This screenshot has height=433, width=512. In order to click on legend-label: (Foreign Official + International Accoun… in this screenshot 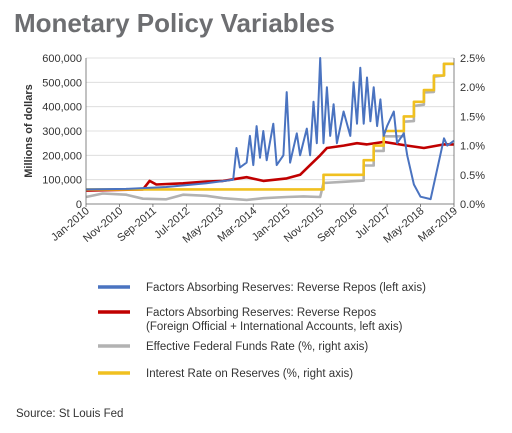, I will do `click(274, 327)`.